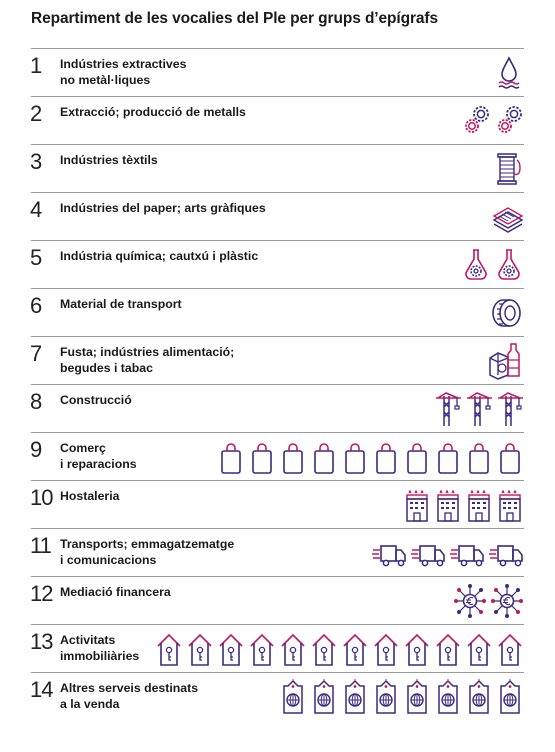  What do you see at coordinates (42, 641) in the screenshot?
I see `group-number: 13` at bounding box center [42, 641].